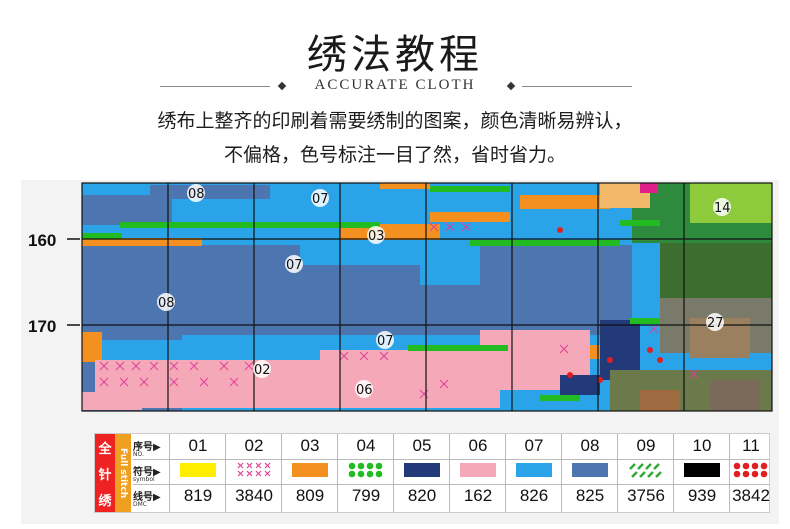  I want to click on entry-number: 09, so click(646, 445).